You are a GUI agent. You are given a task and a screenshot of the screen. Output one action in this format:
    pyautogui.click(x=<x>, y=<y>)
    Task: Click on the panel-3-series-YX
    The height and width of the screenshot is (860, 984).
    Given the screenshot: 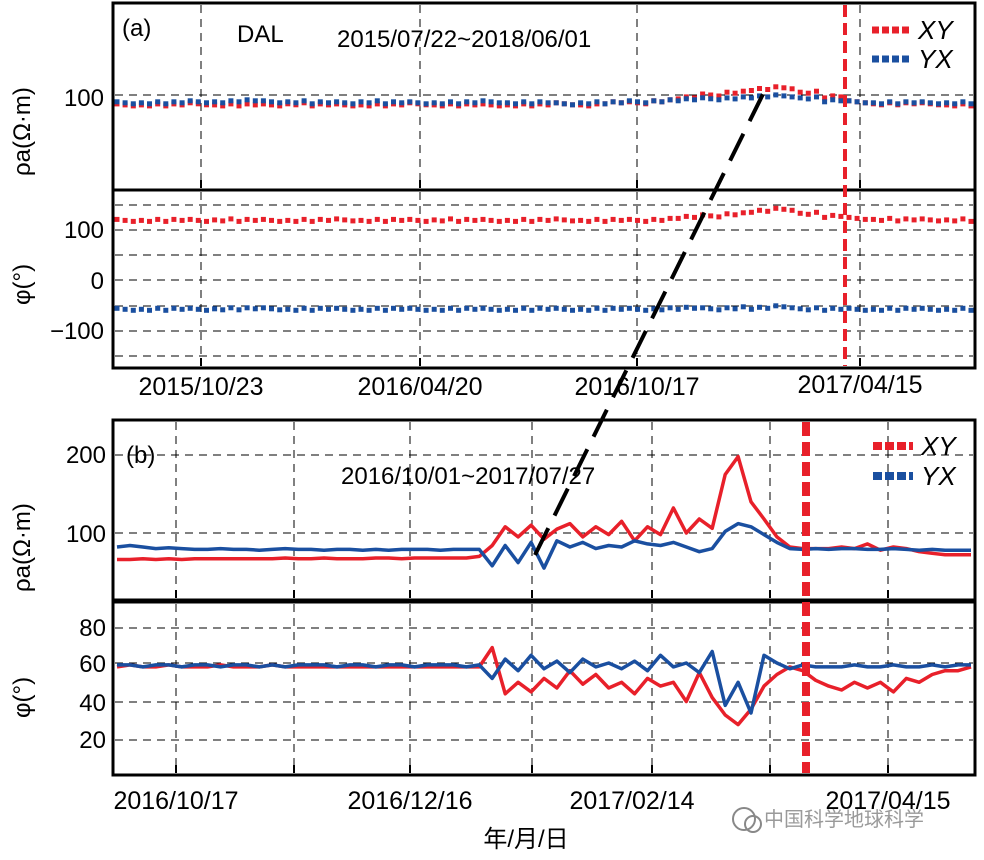 What is the action you would take?
    pyautogui.click(x=544, y=682)
    